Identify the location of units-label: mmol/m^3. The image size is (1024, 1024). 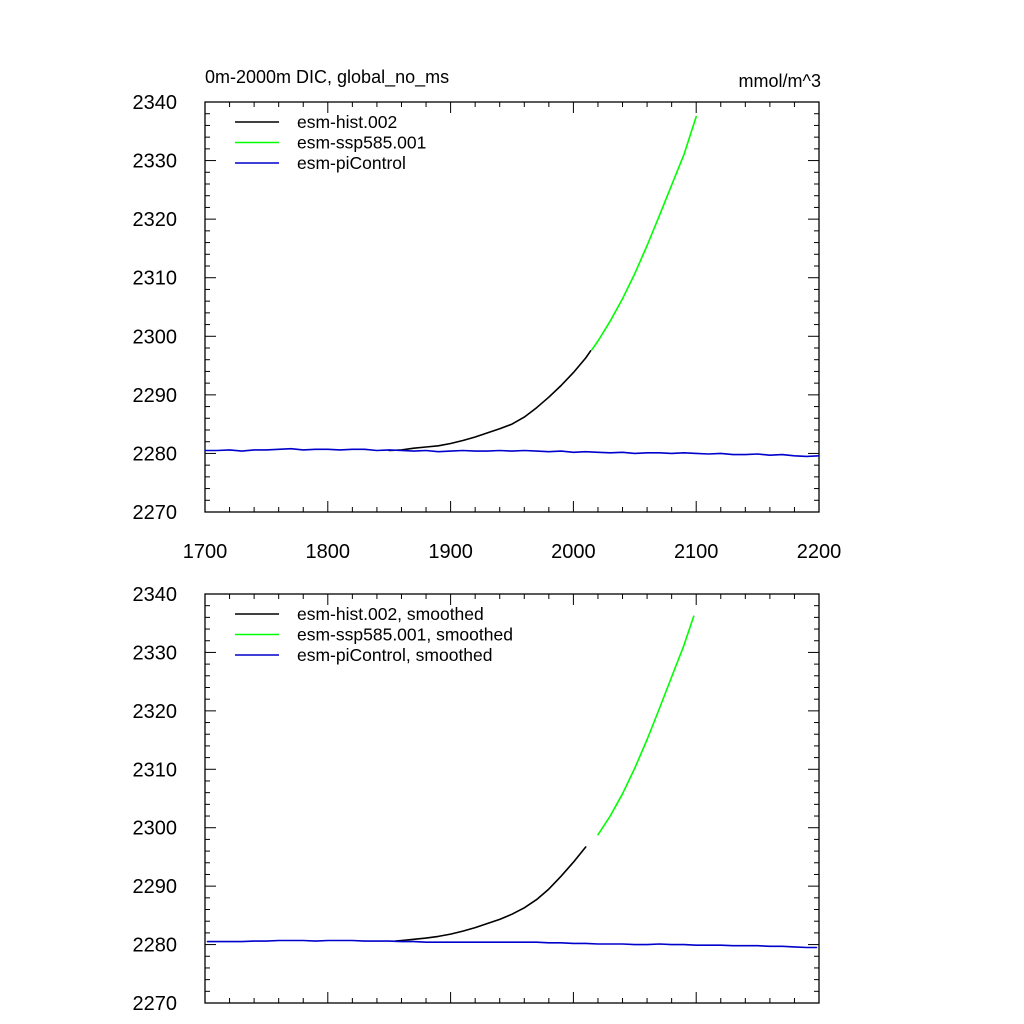
(780, 81).